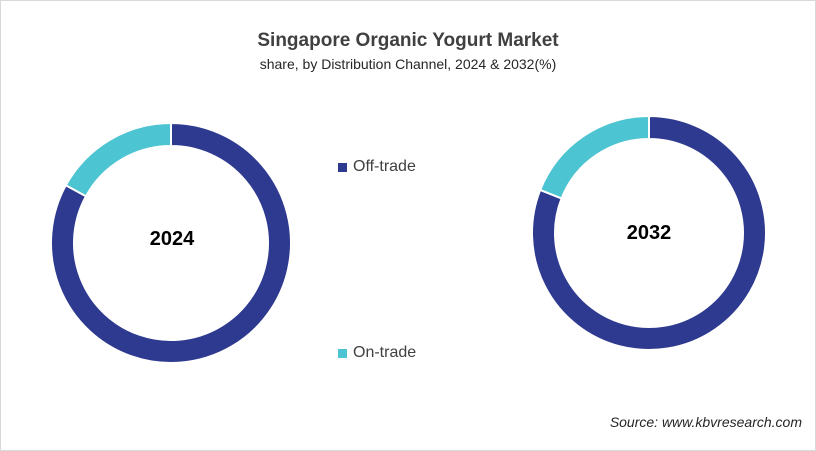 The image size is (816, 451). I want to click on donut-2032-slice-on-trade, so click(594, 157).